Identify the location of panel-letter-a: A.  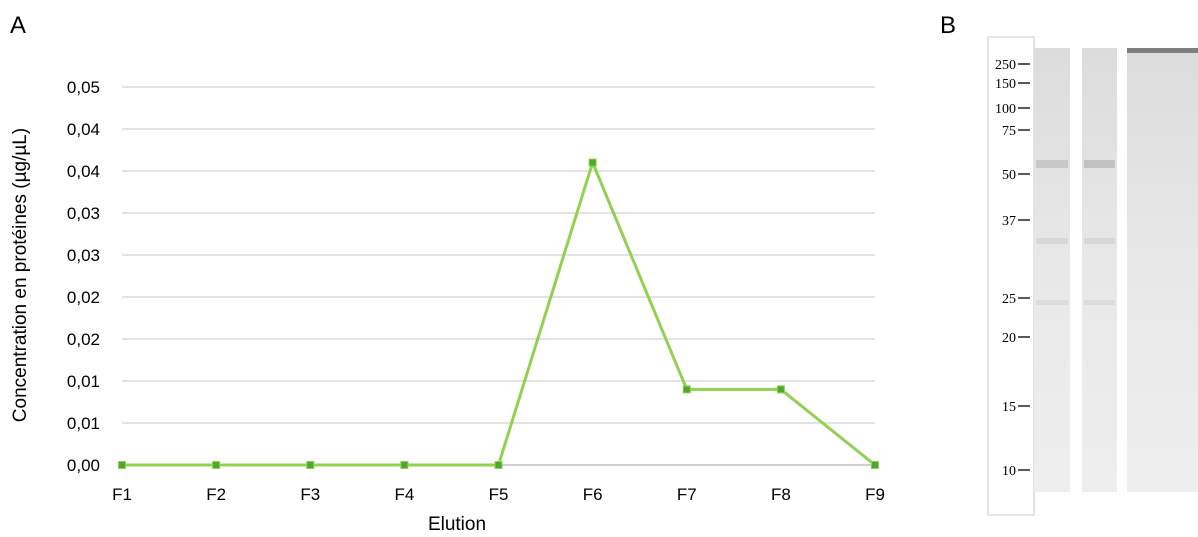
(18, 25).